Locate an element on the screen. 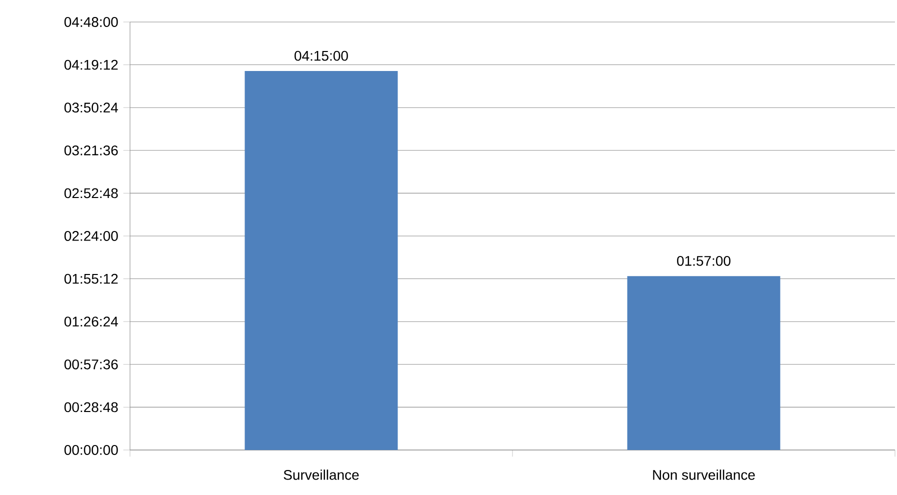 The height and width of the screenshot is (495, 897). y-tick-label: 02:24:00 is located at coordinates (91, 236).